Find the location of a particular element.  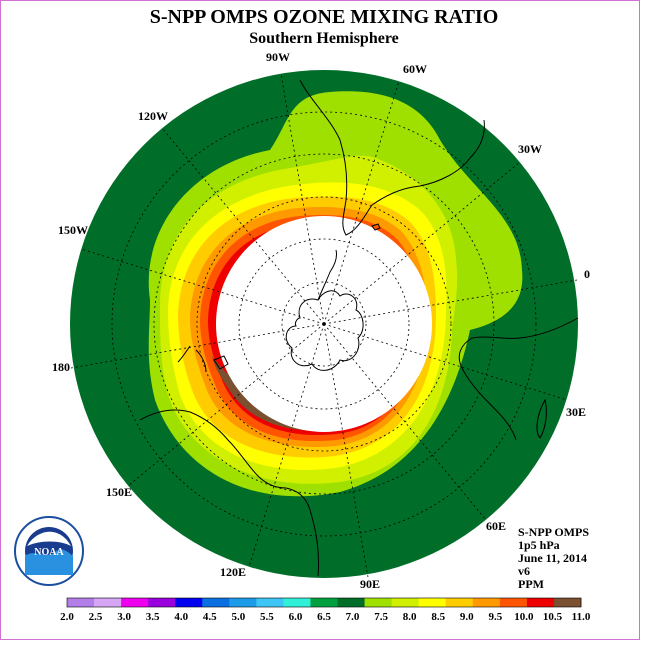

lon-label-120e: 120E is located at coordinates (233, 572).